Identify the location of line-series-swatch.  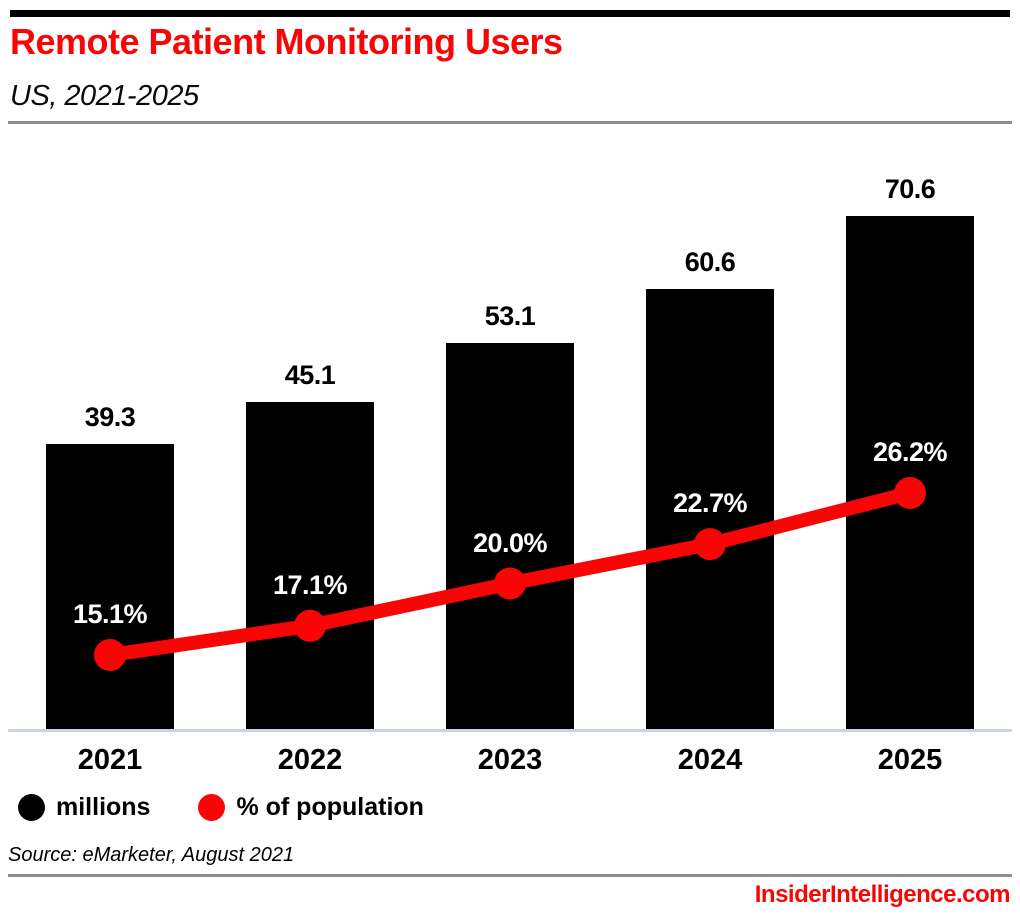
(212, 807).